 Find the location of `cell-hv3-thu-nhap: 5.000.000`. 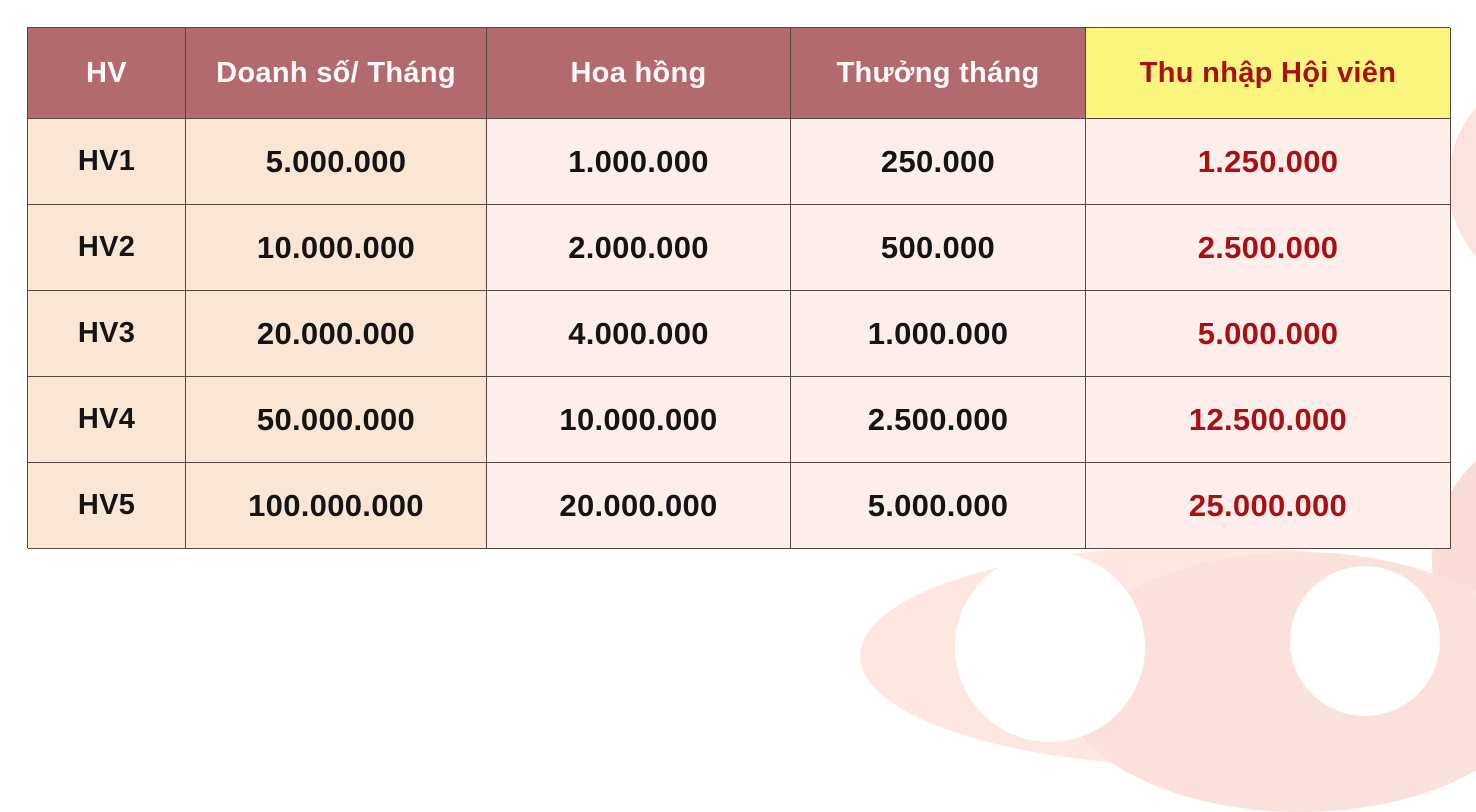

cell-hv3-thu-nhap: 5.000.000 is located at coordinates (1268, 334).